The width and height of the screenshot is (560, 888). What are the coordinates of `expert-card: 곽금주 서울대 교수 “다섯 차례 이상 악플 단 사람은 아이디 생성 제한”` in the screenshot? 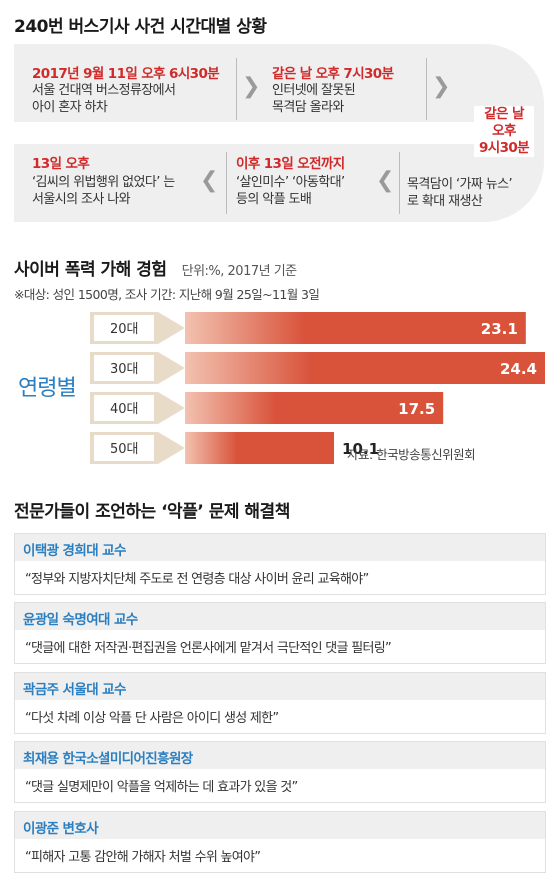 It's located at (280, 703).